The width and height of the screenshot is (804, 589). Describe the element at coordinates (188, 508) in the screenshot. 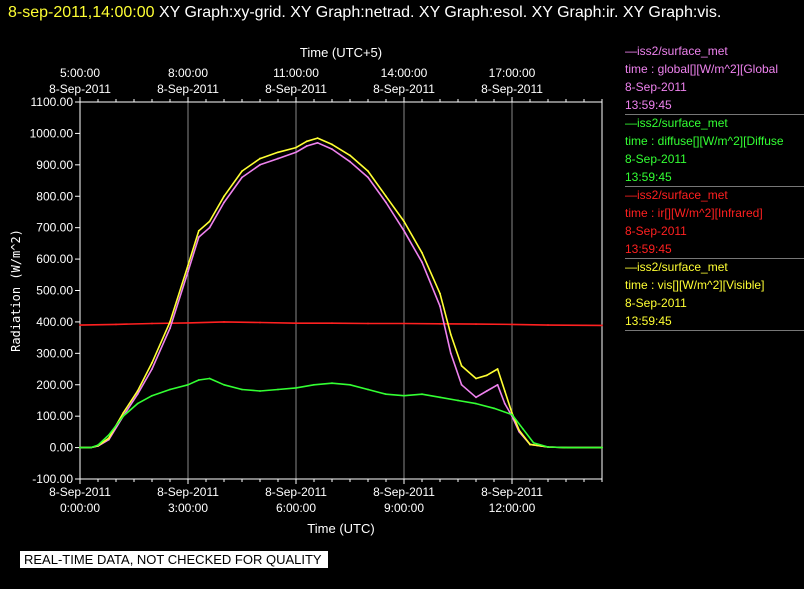

I see `x-tick-label: 3:00:00` at that location.